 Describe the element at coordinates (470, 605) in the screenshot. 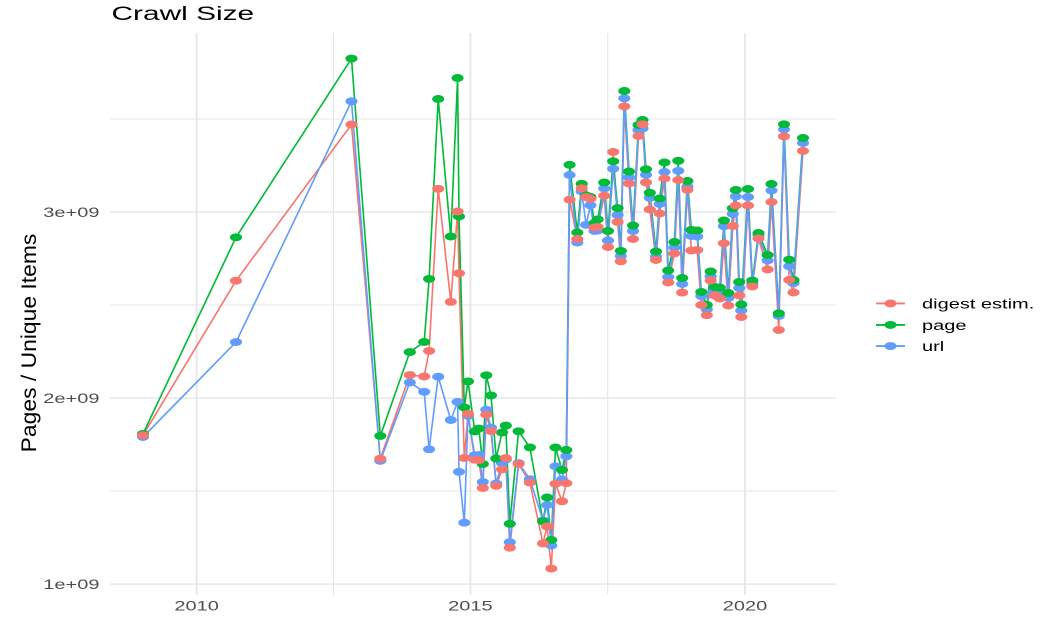

I see `svg-text: 2015` at that location.